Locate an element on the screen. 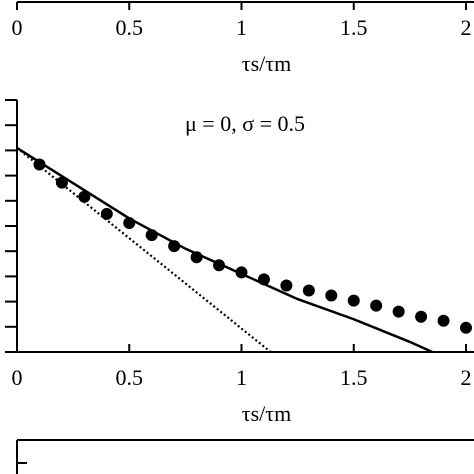 The height and width of the screenshot is (474, 474). annotation: μ = 0, σ = 0.5 is located at coordinates (245, 123).